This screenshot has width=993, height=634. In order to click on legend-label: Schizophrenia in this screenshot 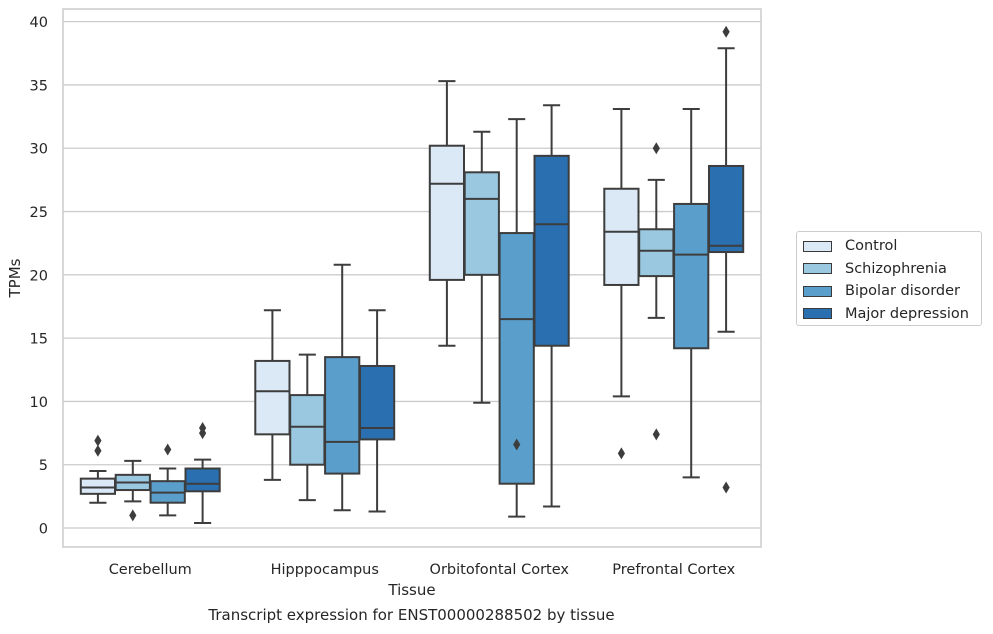, I will do `click(896, 268)`.